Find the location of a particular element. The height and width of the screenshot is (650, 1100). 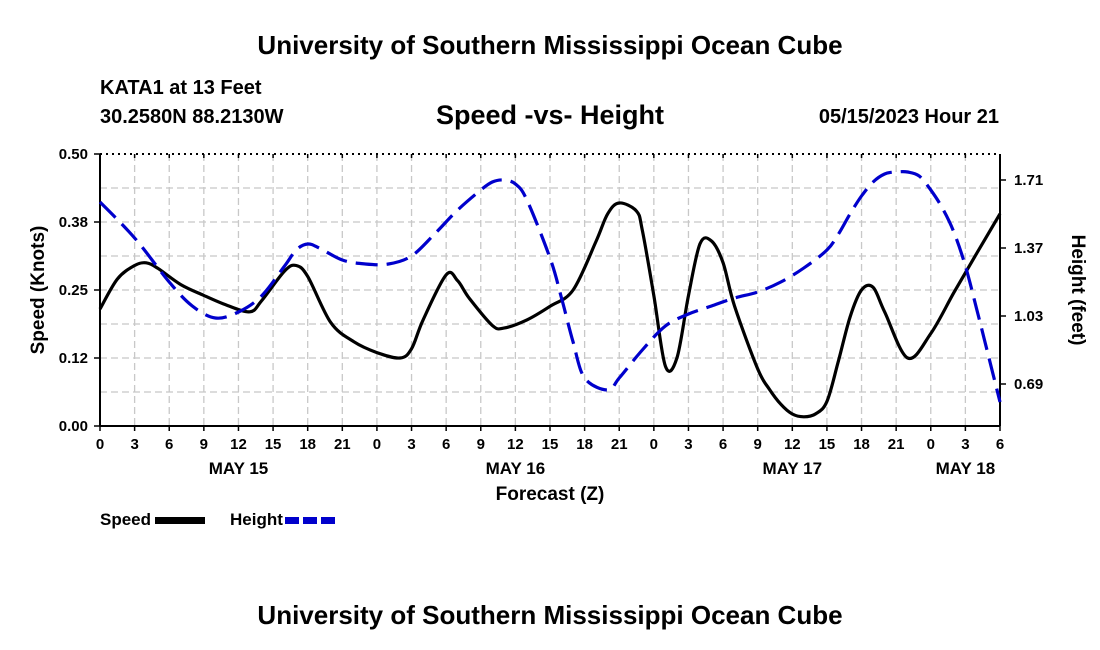

legend-speed-label: Speed is located at coordinates (126, 519).